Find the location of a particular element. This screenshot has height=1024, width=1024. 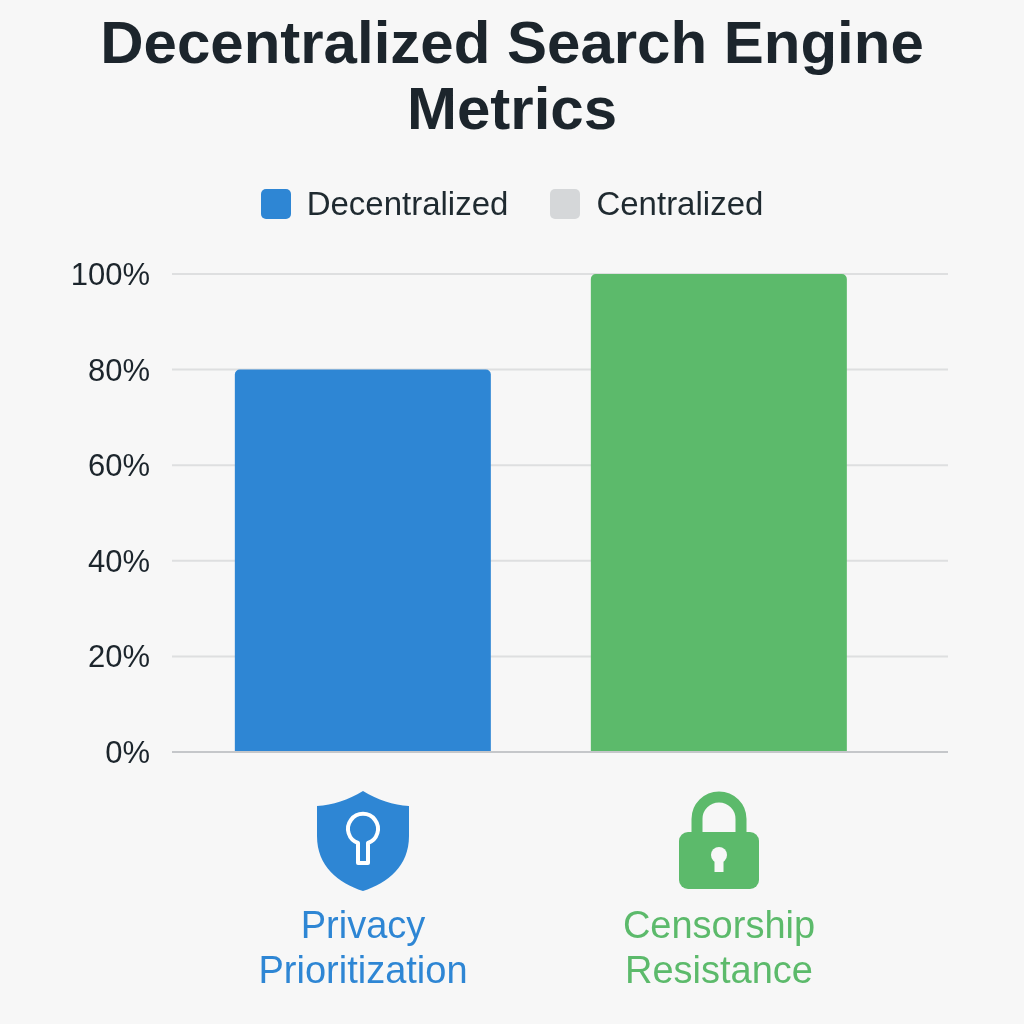

y-tick-label: 40% is located at coordinates (118, 561).